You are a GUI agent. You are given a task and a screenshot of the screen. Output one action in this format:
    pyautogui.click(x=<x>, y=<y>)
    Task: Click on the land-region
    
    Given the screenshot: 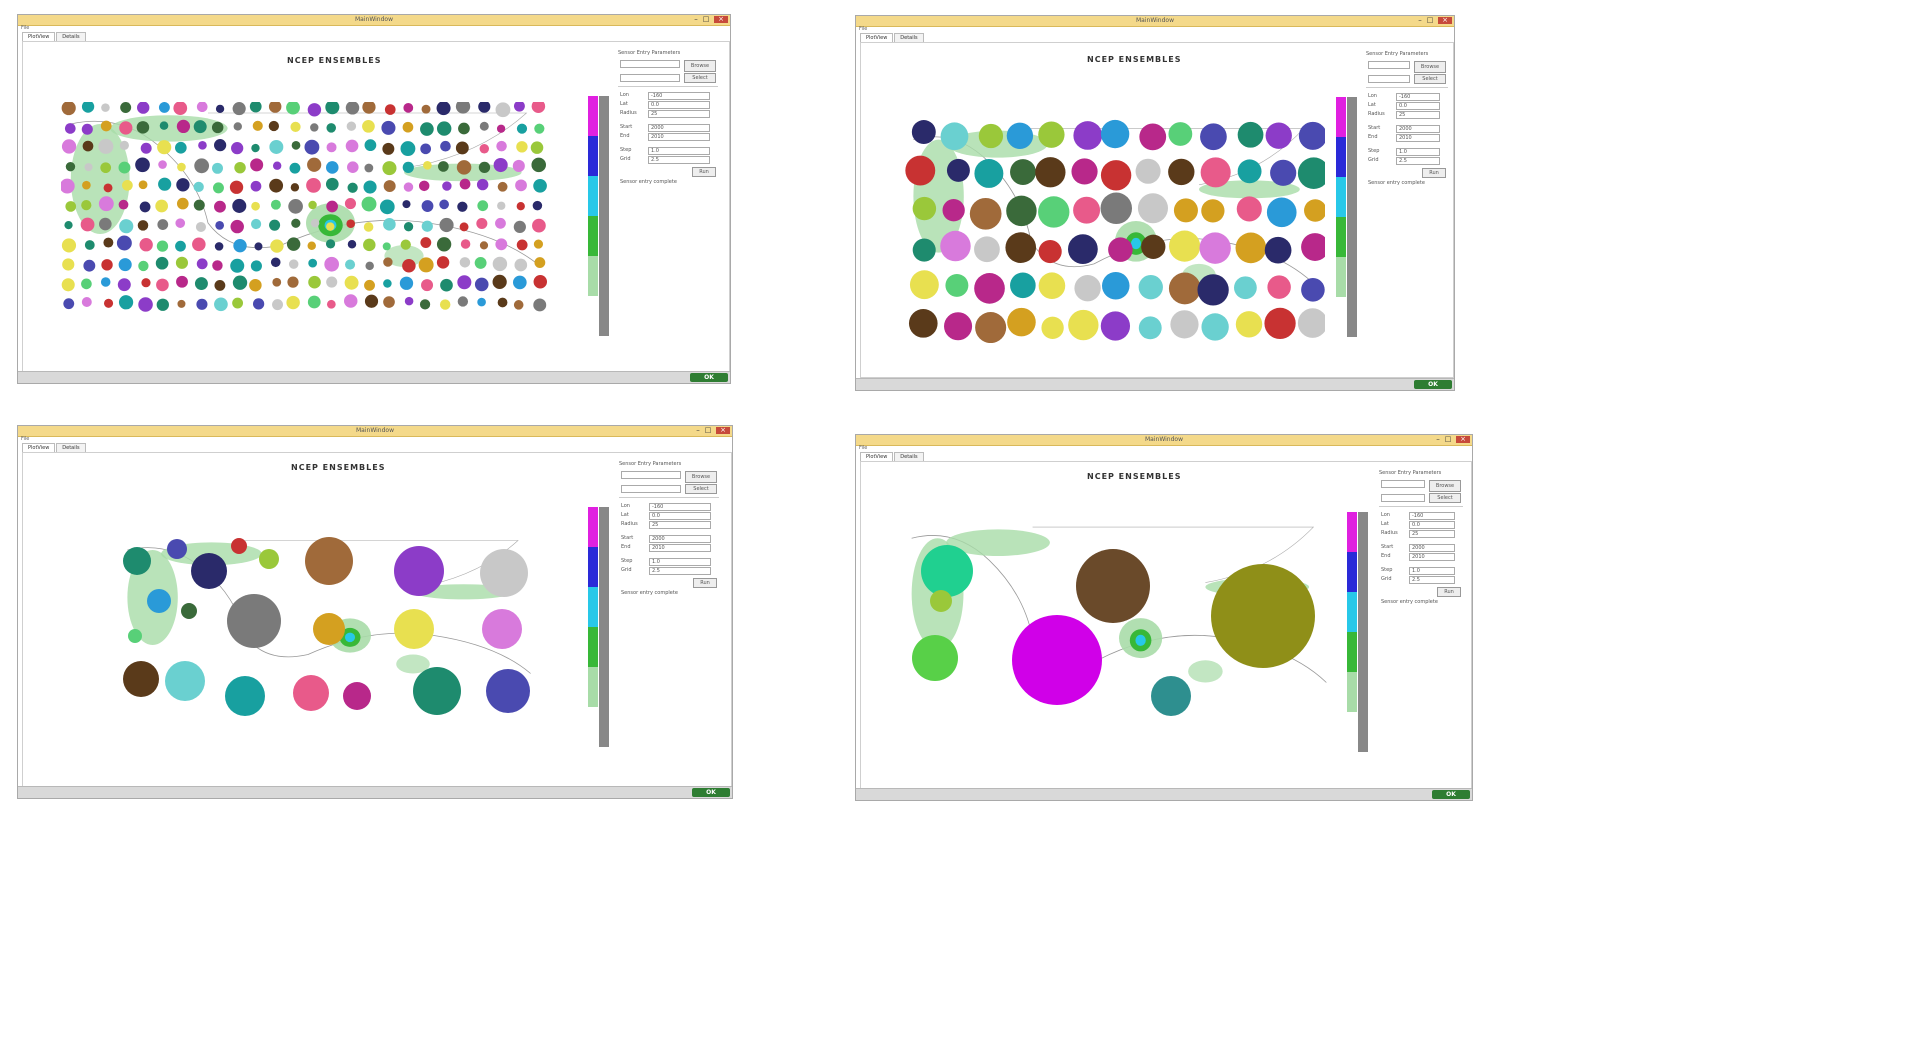 What is the action you would take?
    pyautogui.click(x=1205, y=671)
    